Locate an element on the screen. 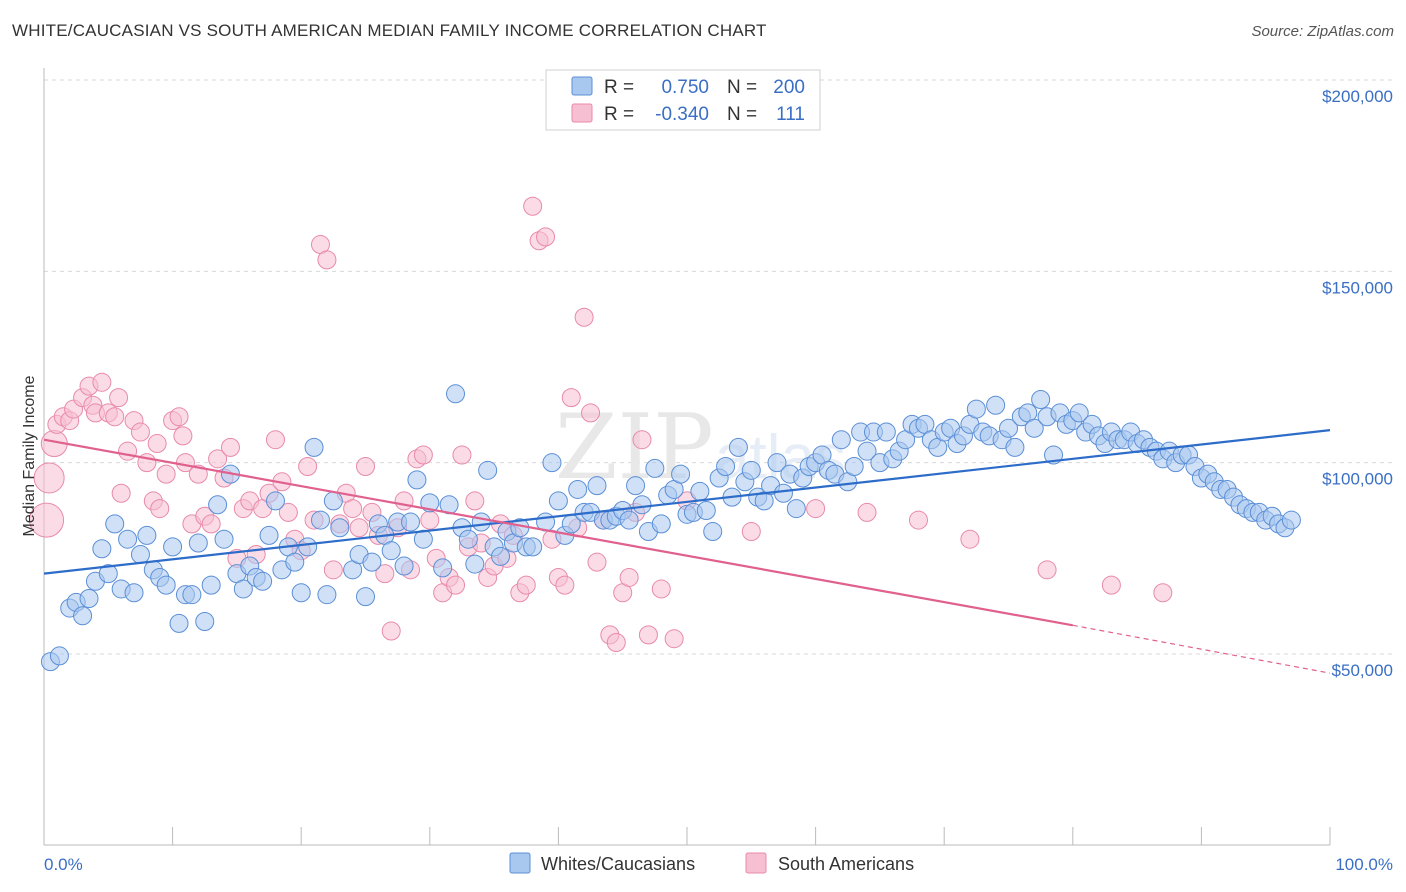  y-tick-label: $100,000 is located at coordinates (1357, 479).